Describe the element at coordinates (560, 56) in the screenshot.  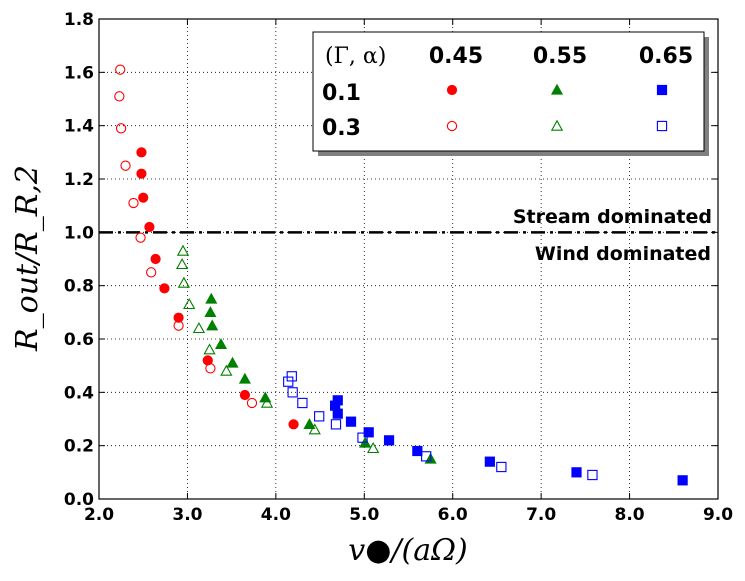
I see `legend-col-gamma-055: 0.55` at that location.